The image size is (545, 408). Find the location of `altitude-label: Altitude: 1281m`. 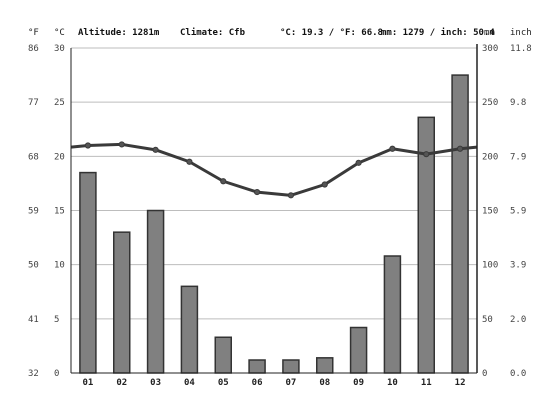

altitude-label: Altitude: 1281m is located at coordinates (119, 32).